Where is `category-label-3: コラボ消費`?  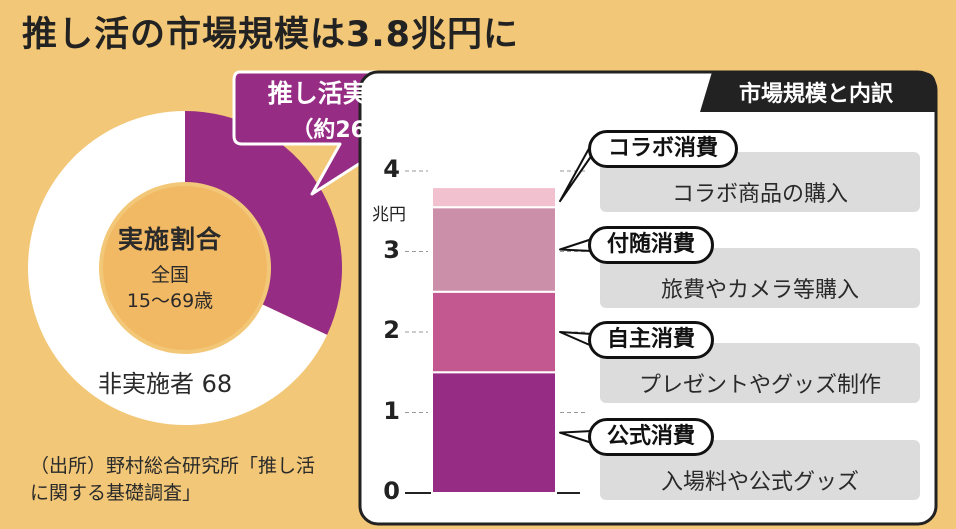
category-label-3: コラボ消費 is located at coordinates (663, 149).